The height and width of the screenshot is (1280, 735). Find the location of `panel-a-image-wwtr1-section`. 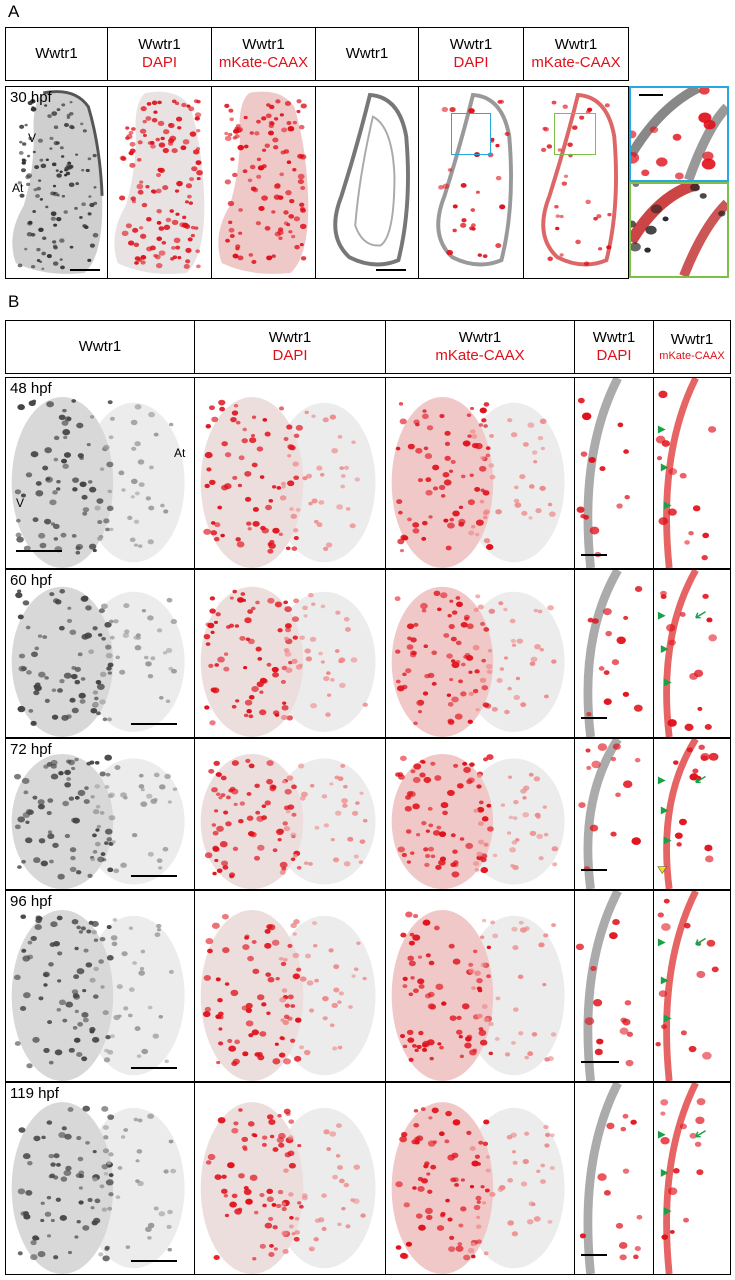

panel-a-image-wwtr1-section is located at coordinates (367, 182).